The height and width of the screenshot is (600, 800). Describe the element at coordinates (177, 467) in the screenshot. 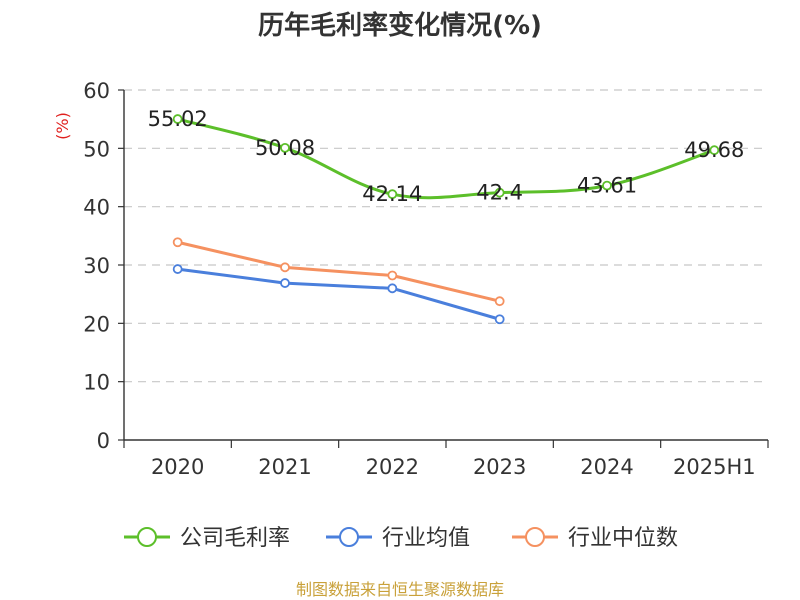

I see `x-tick-label-2020: 2020` at that location.